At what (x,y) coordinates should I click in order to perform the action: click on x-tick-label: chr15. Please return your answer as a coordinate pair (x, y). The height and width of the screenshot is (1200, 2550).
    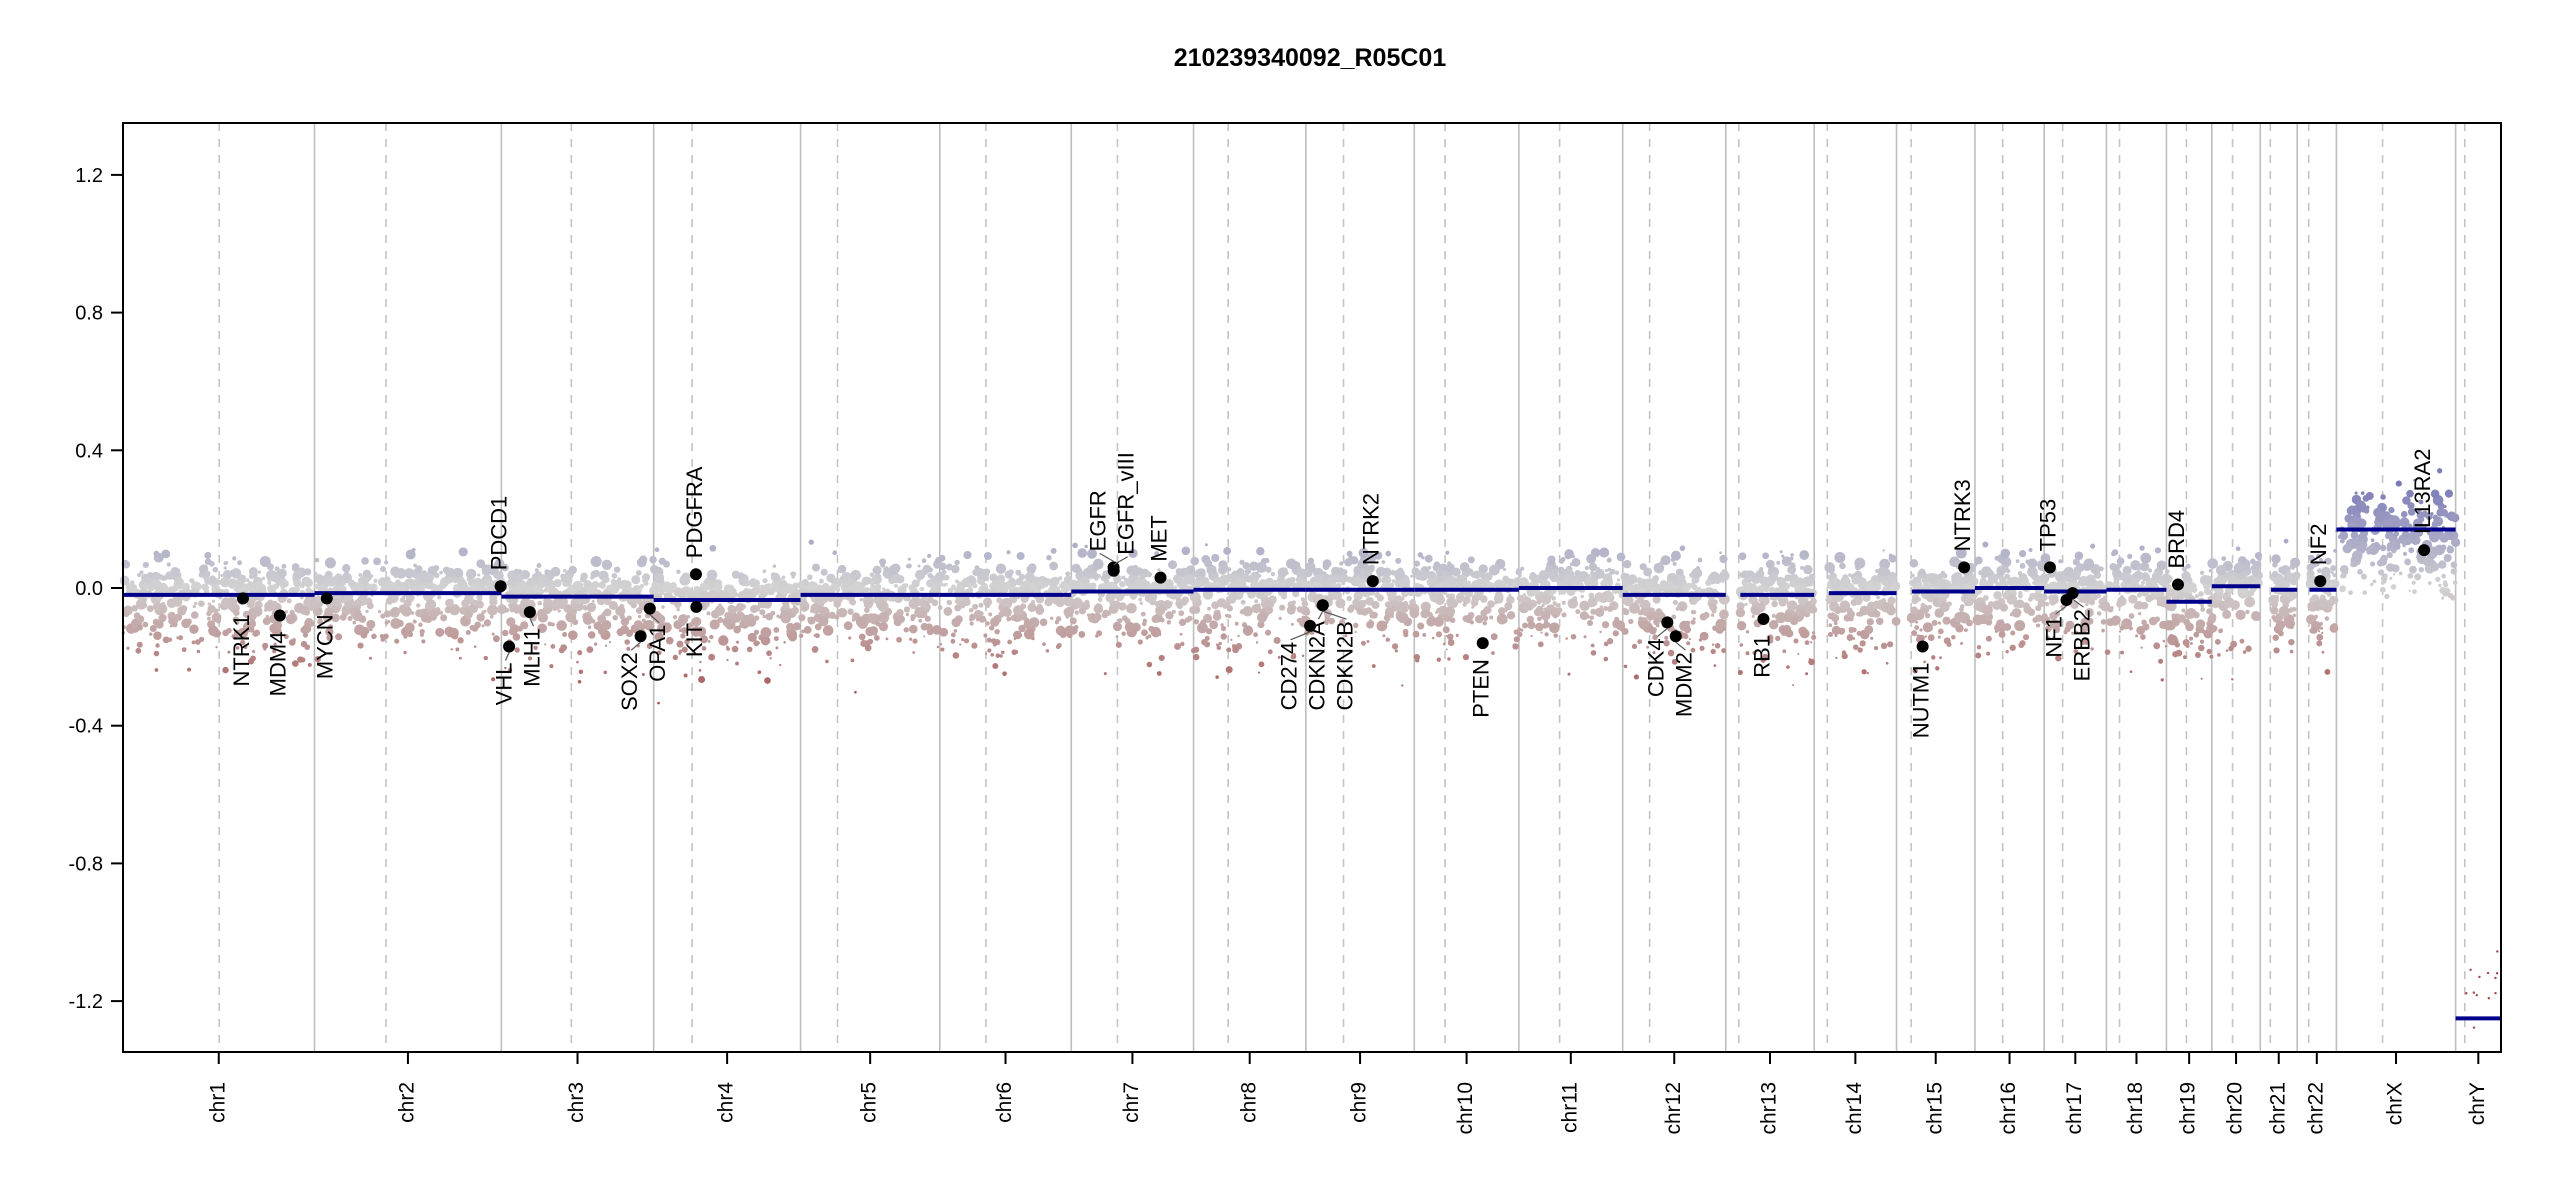
    Looking at the image, I should click on (1934, 1108).